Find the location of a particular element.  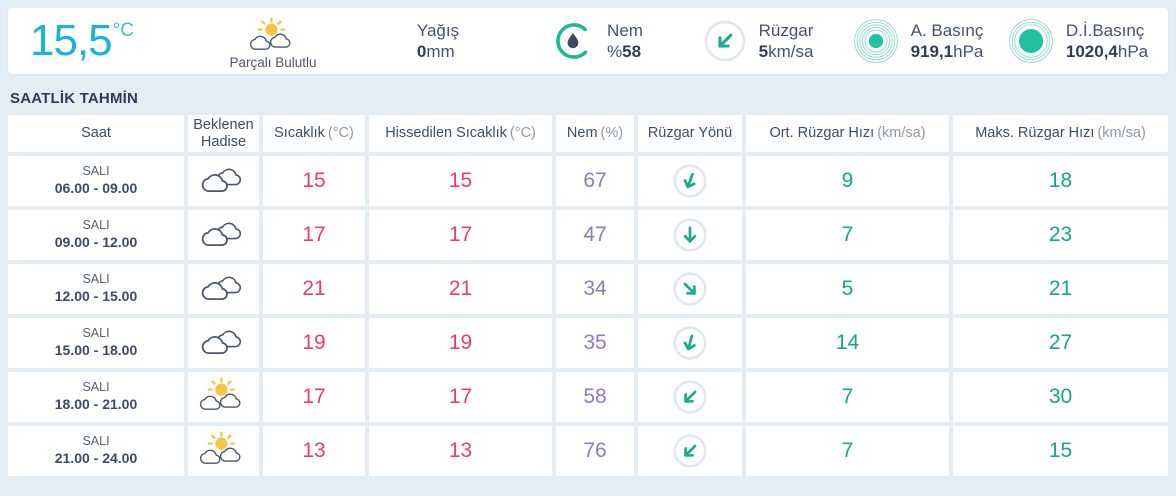

feels-like-cell: 21 is located at coordinates (460, 289).